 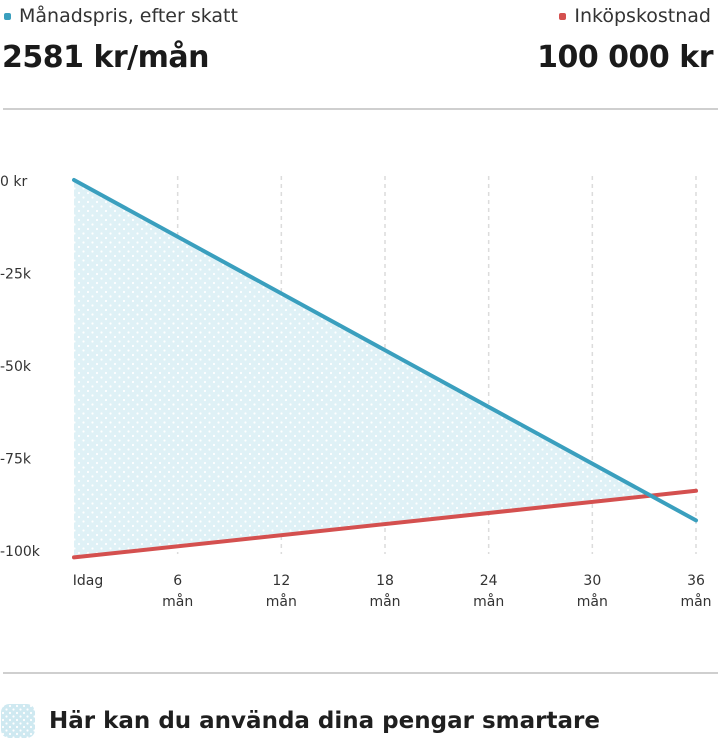 What do you see at coordinates (18, 721) in the screenshot?
I see `dotted-area-swatch-icon` at bounding box center [18, 721].